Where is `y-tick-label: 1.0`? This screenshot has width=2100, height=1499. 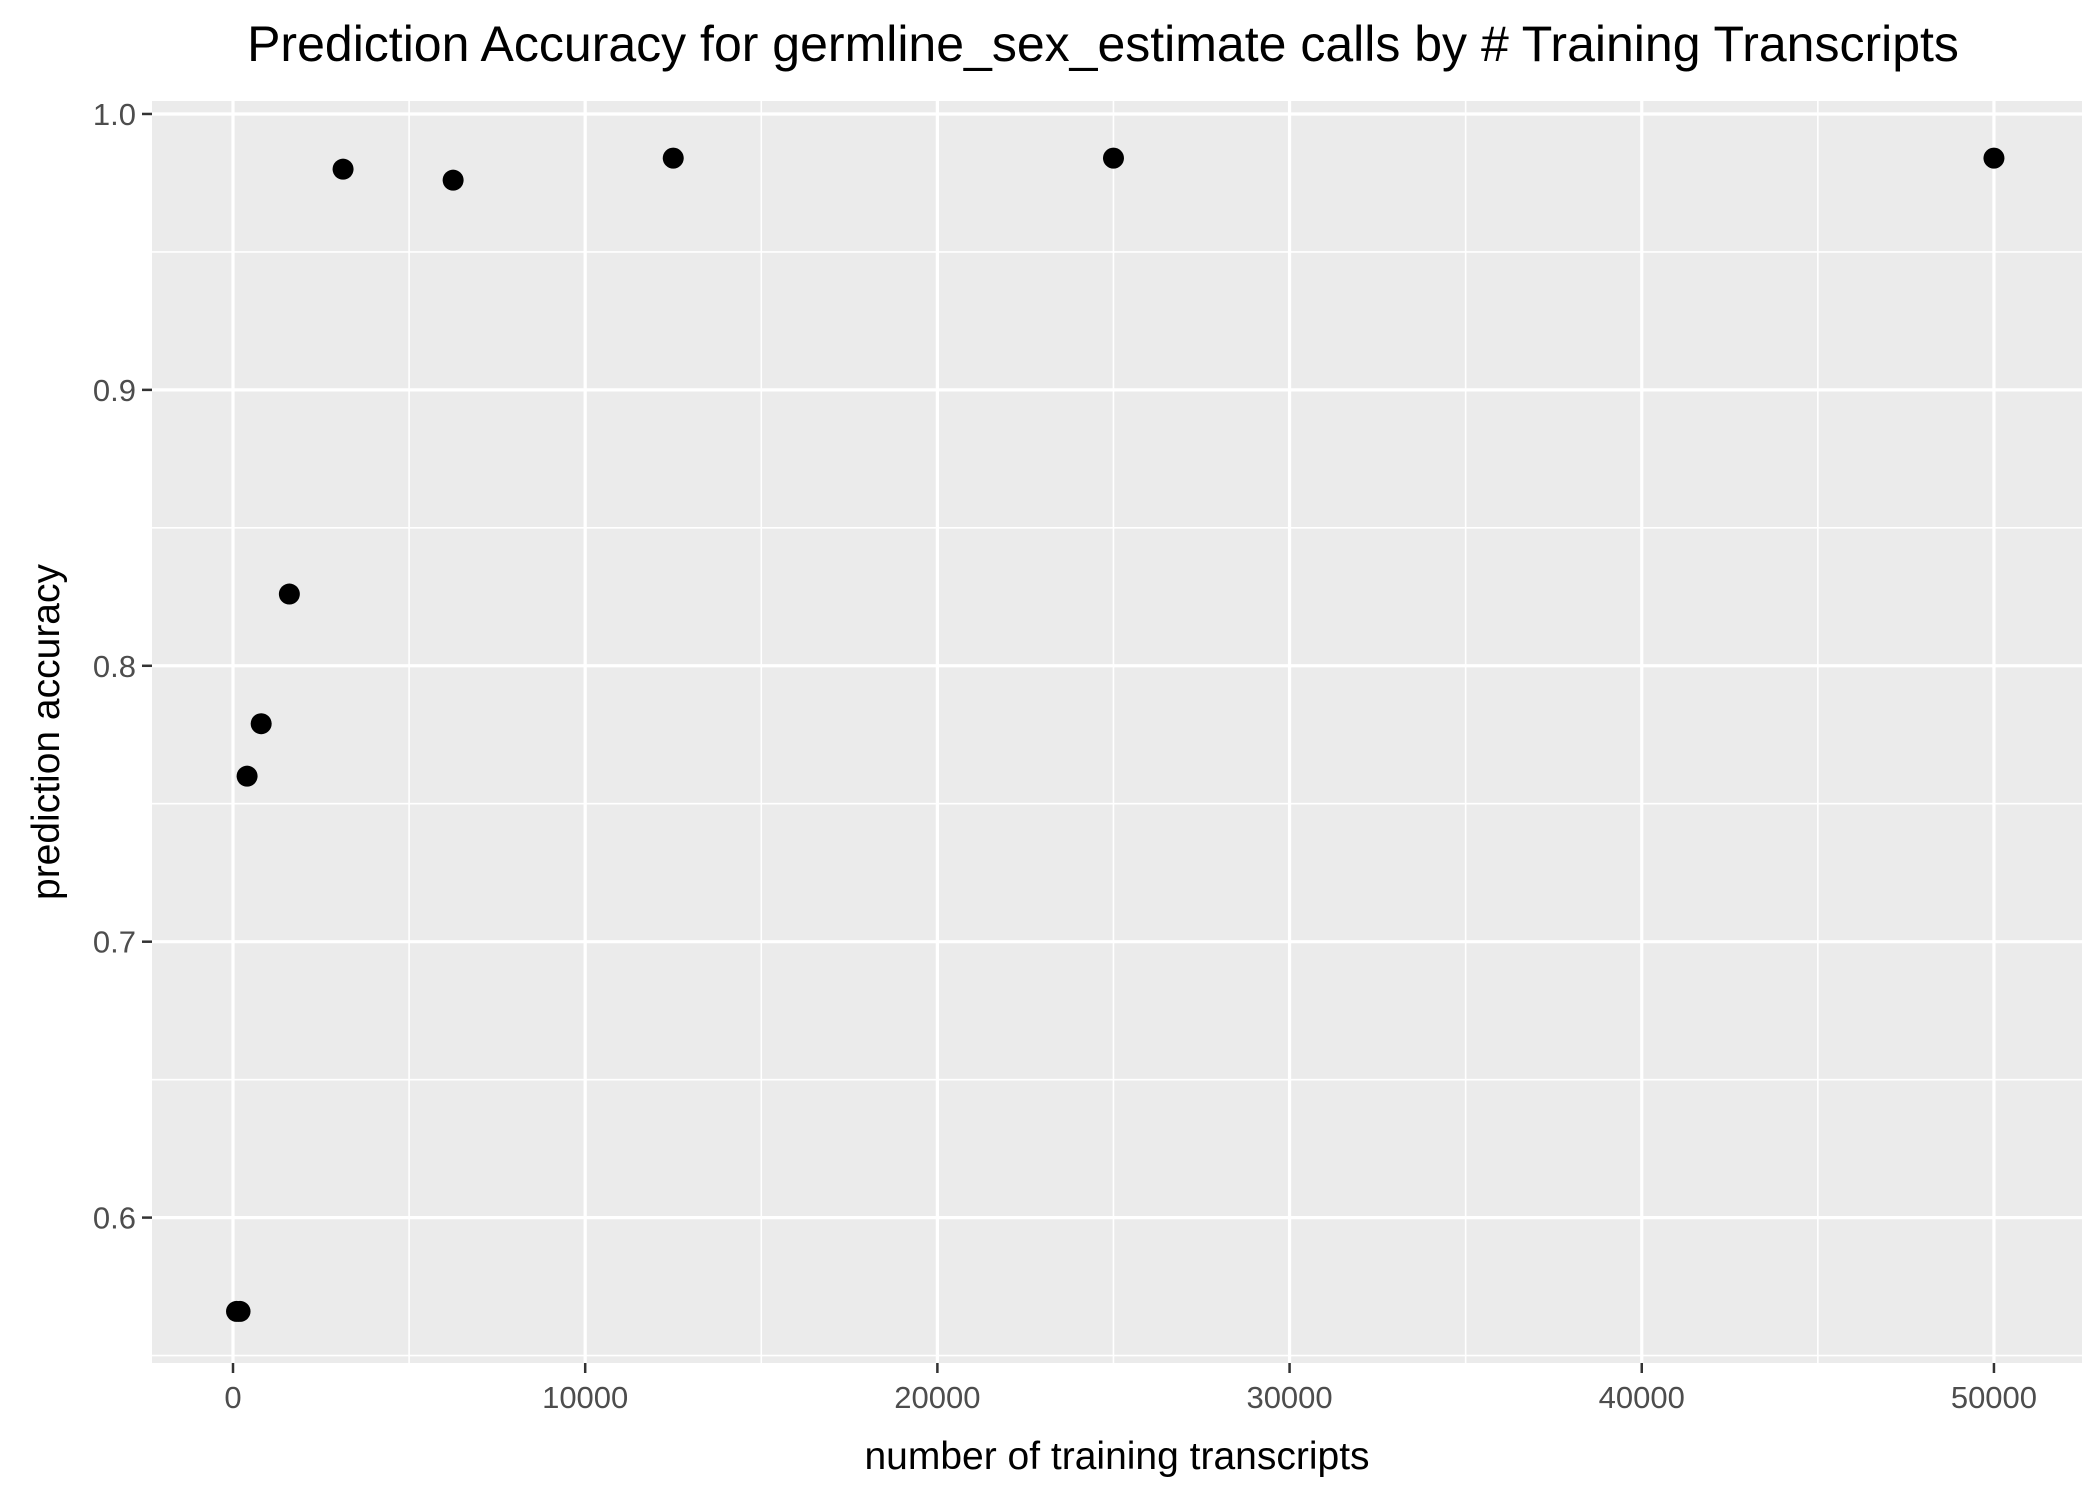 y-tick-label: 1.0 is located at coordinates (114, 114).